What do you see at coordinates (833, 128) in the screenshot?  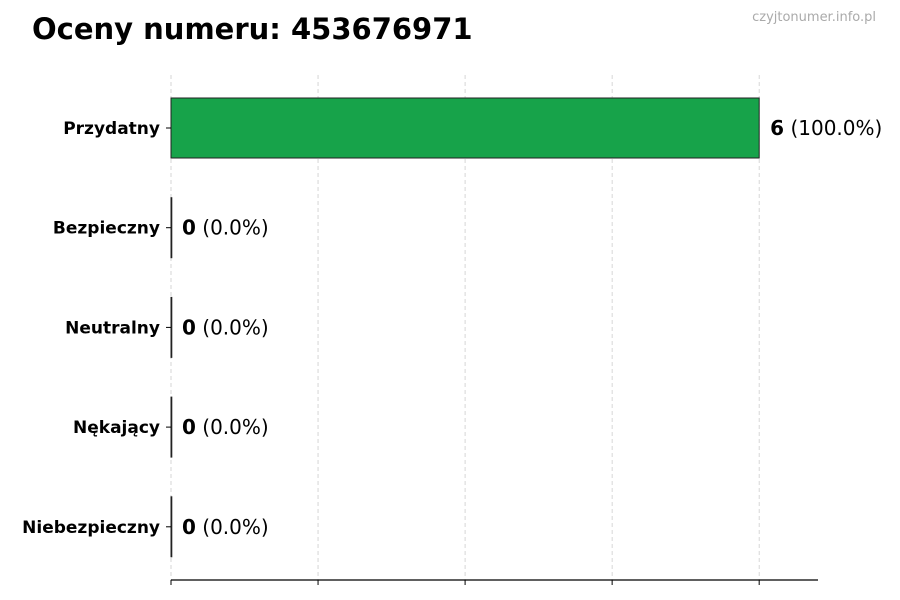 I see `percent-label: (100.0%)` at bounding box center [833, 128].